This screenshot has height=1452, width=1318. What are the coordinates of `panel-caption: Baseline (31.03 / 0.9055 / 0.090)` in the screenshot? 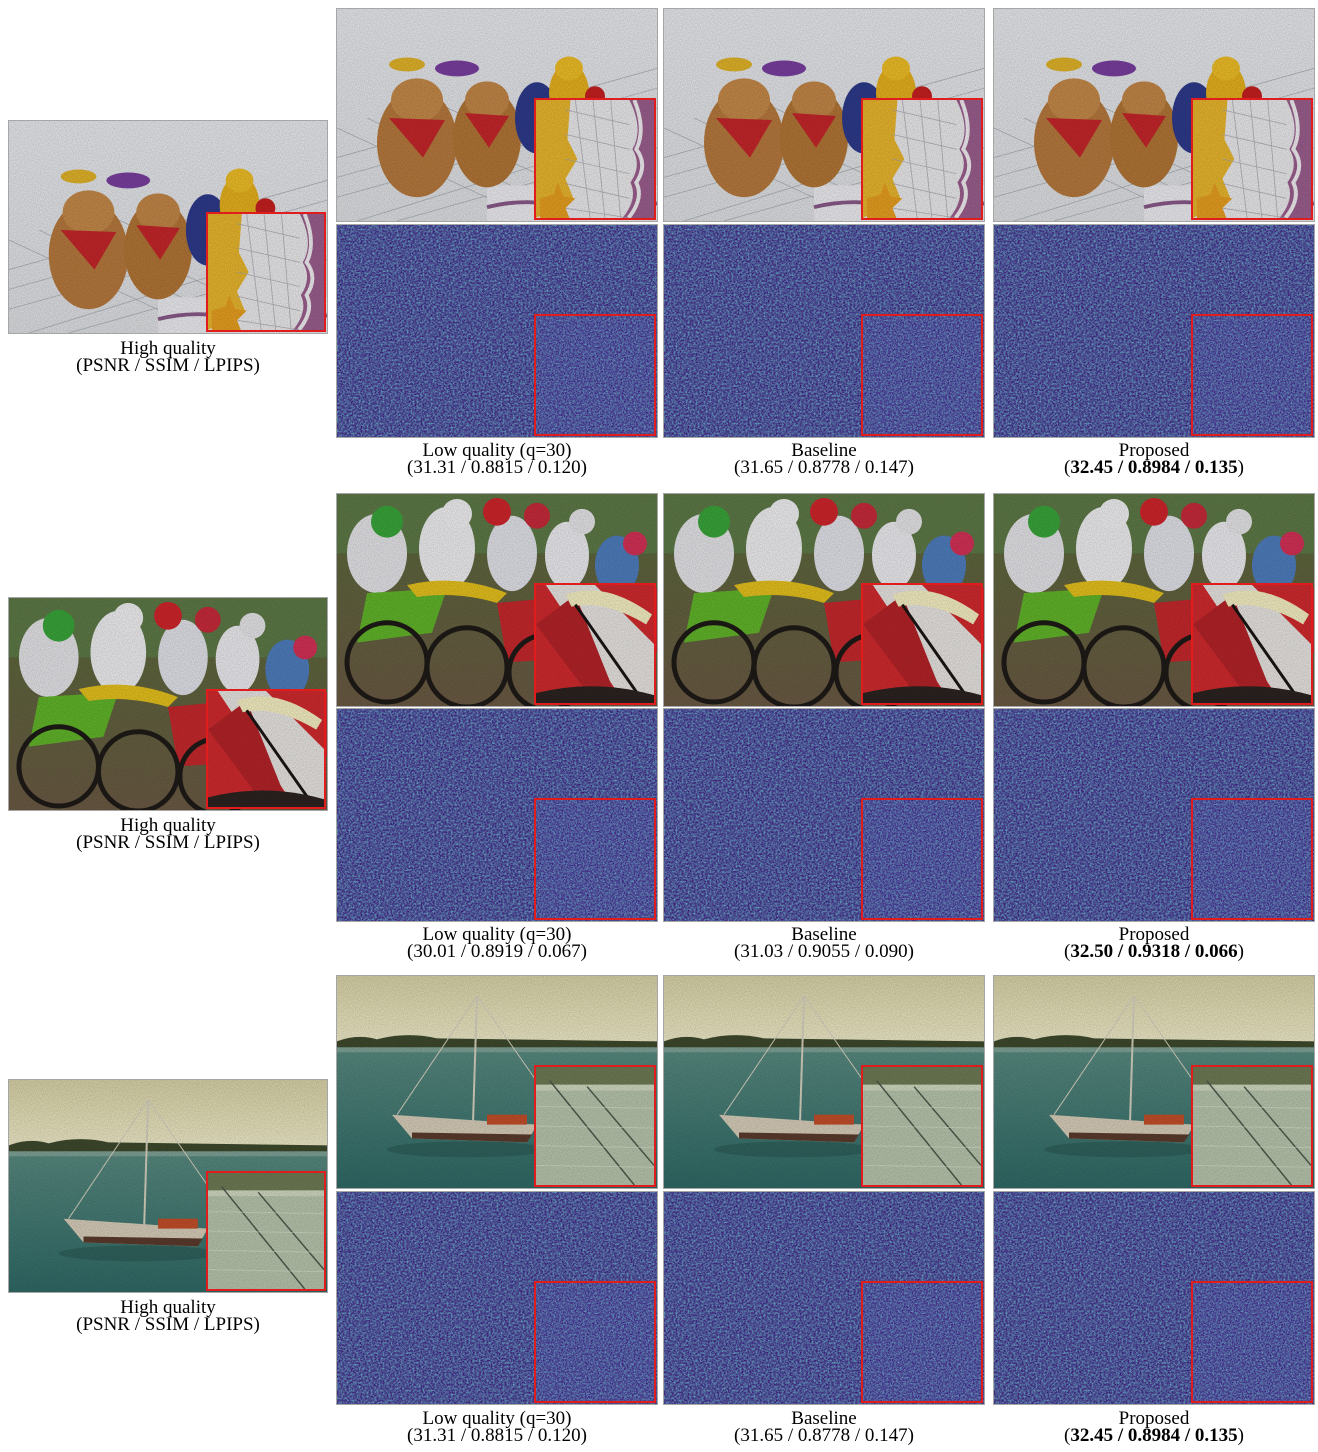 It's located at (824, 943).